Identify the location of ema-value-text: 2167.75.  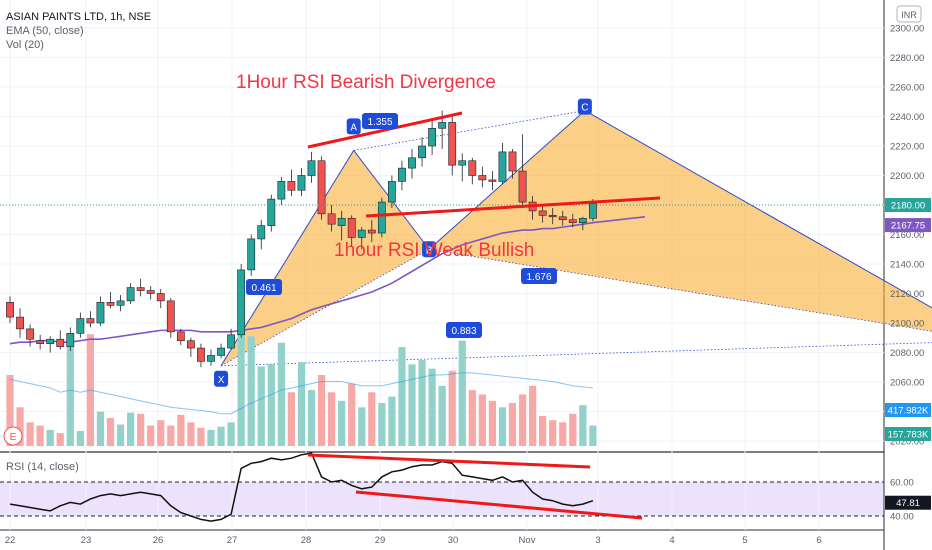
(908, 226).